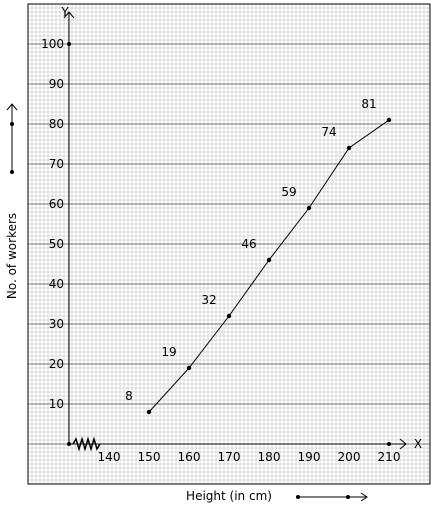 The image size is (434, 510). What do you see at coordinates (56, 244) in the screenshot?
I see `y-tick-label: 50` at bounding box center [56, 244].